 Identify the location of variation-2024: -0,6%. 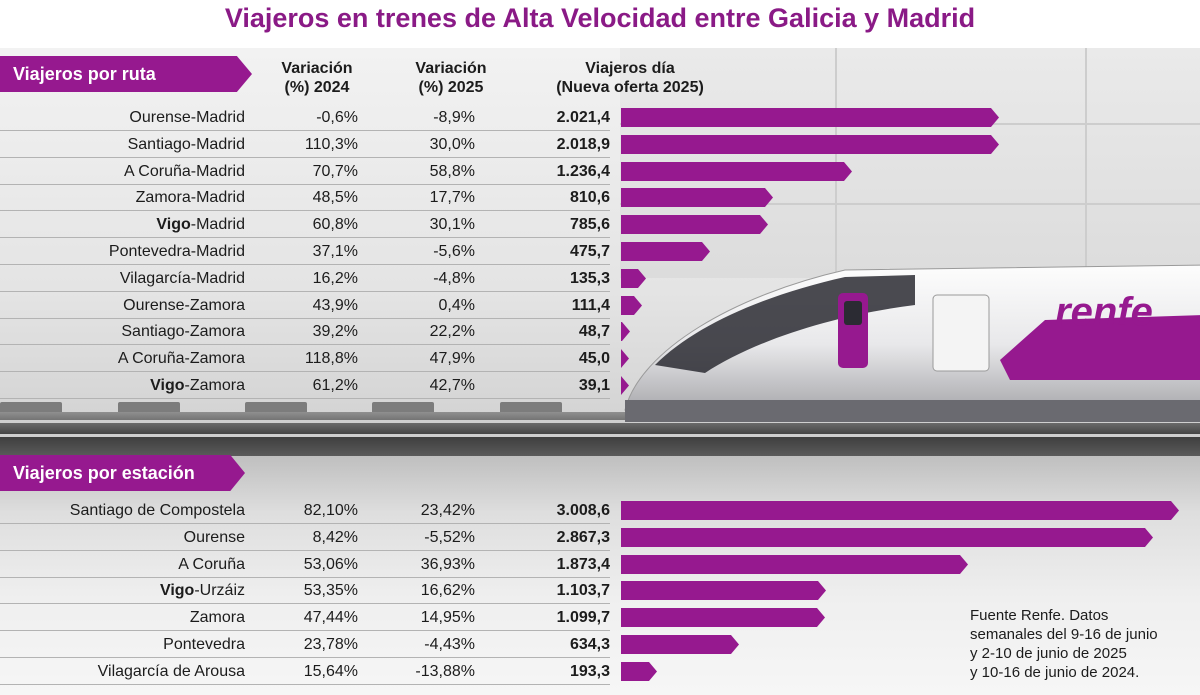
(337, 117).